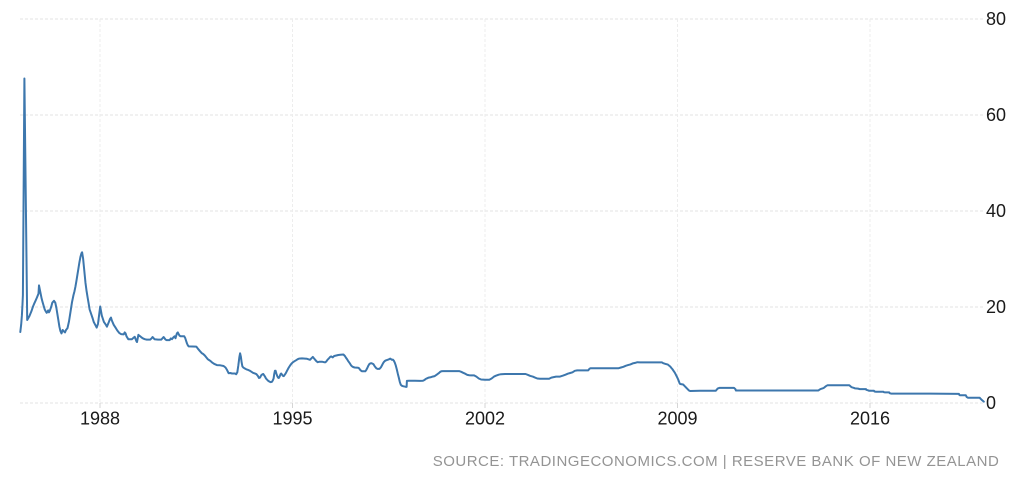  Describe the element at coordinates (870, 418) in the screenshot. I see `svg-text: 2016` at that location.